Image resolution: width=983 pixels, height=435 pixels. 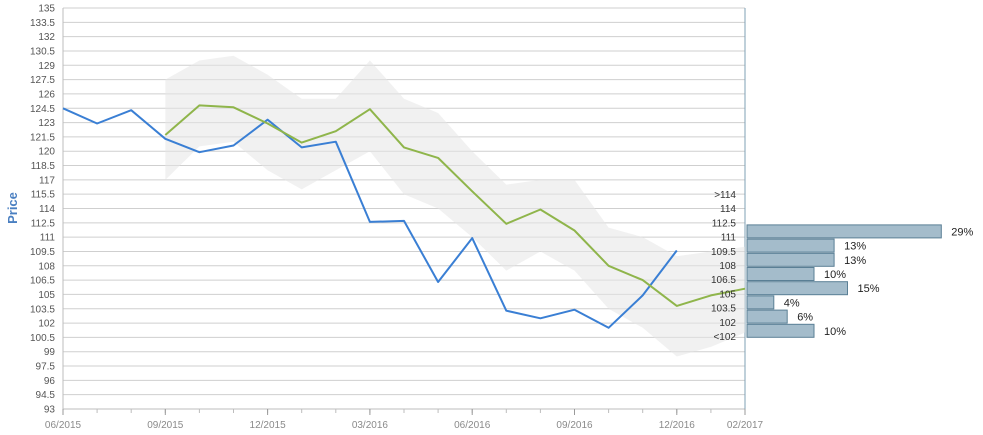 What do you see at coordinates (723, 280) in the screenshot?
I see `histogram-bin-label: 106.5` at bounding box center [723, 280].